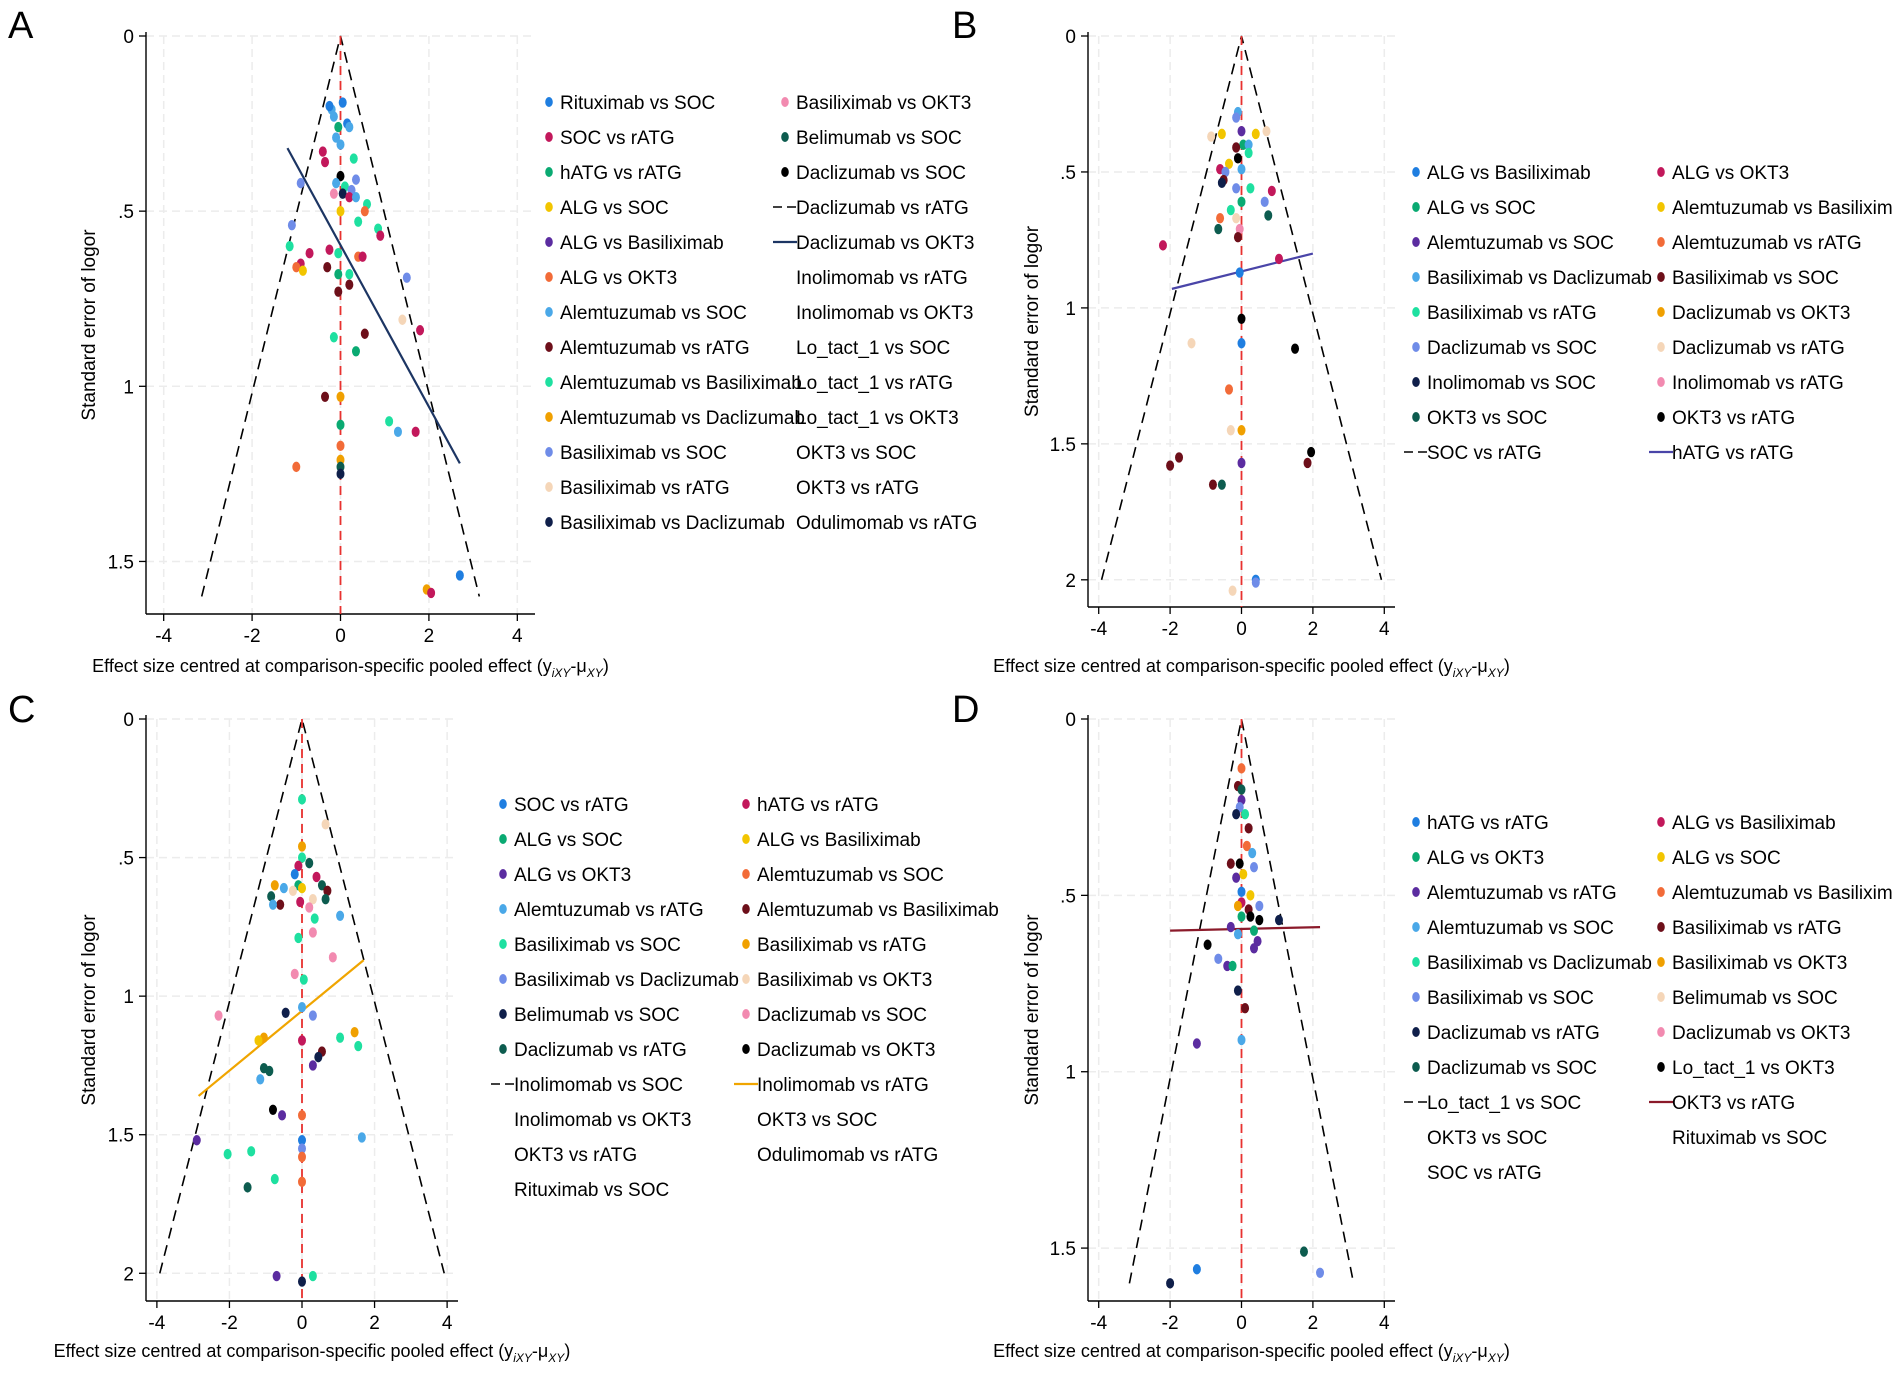 This screenshot has height=1379, width=1892. What do you see at coordinates (1492, 1103) in the screenshot?
I see `legend-item: Lo_tact_1 vs SOC` at bounding box center [1492, 1103].